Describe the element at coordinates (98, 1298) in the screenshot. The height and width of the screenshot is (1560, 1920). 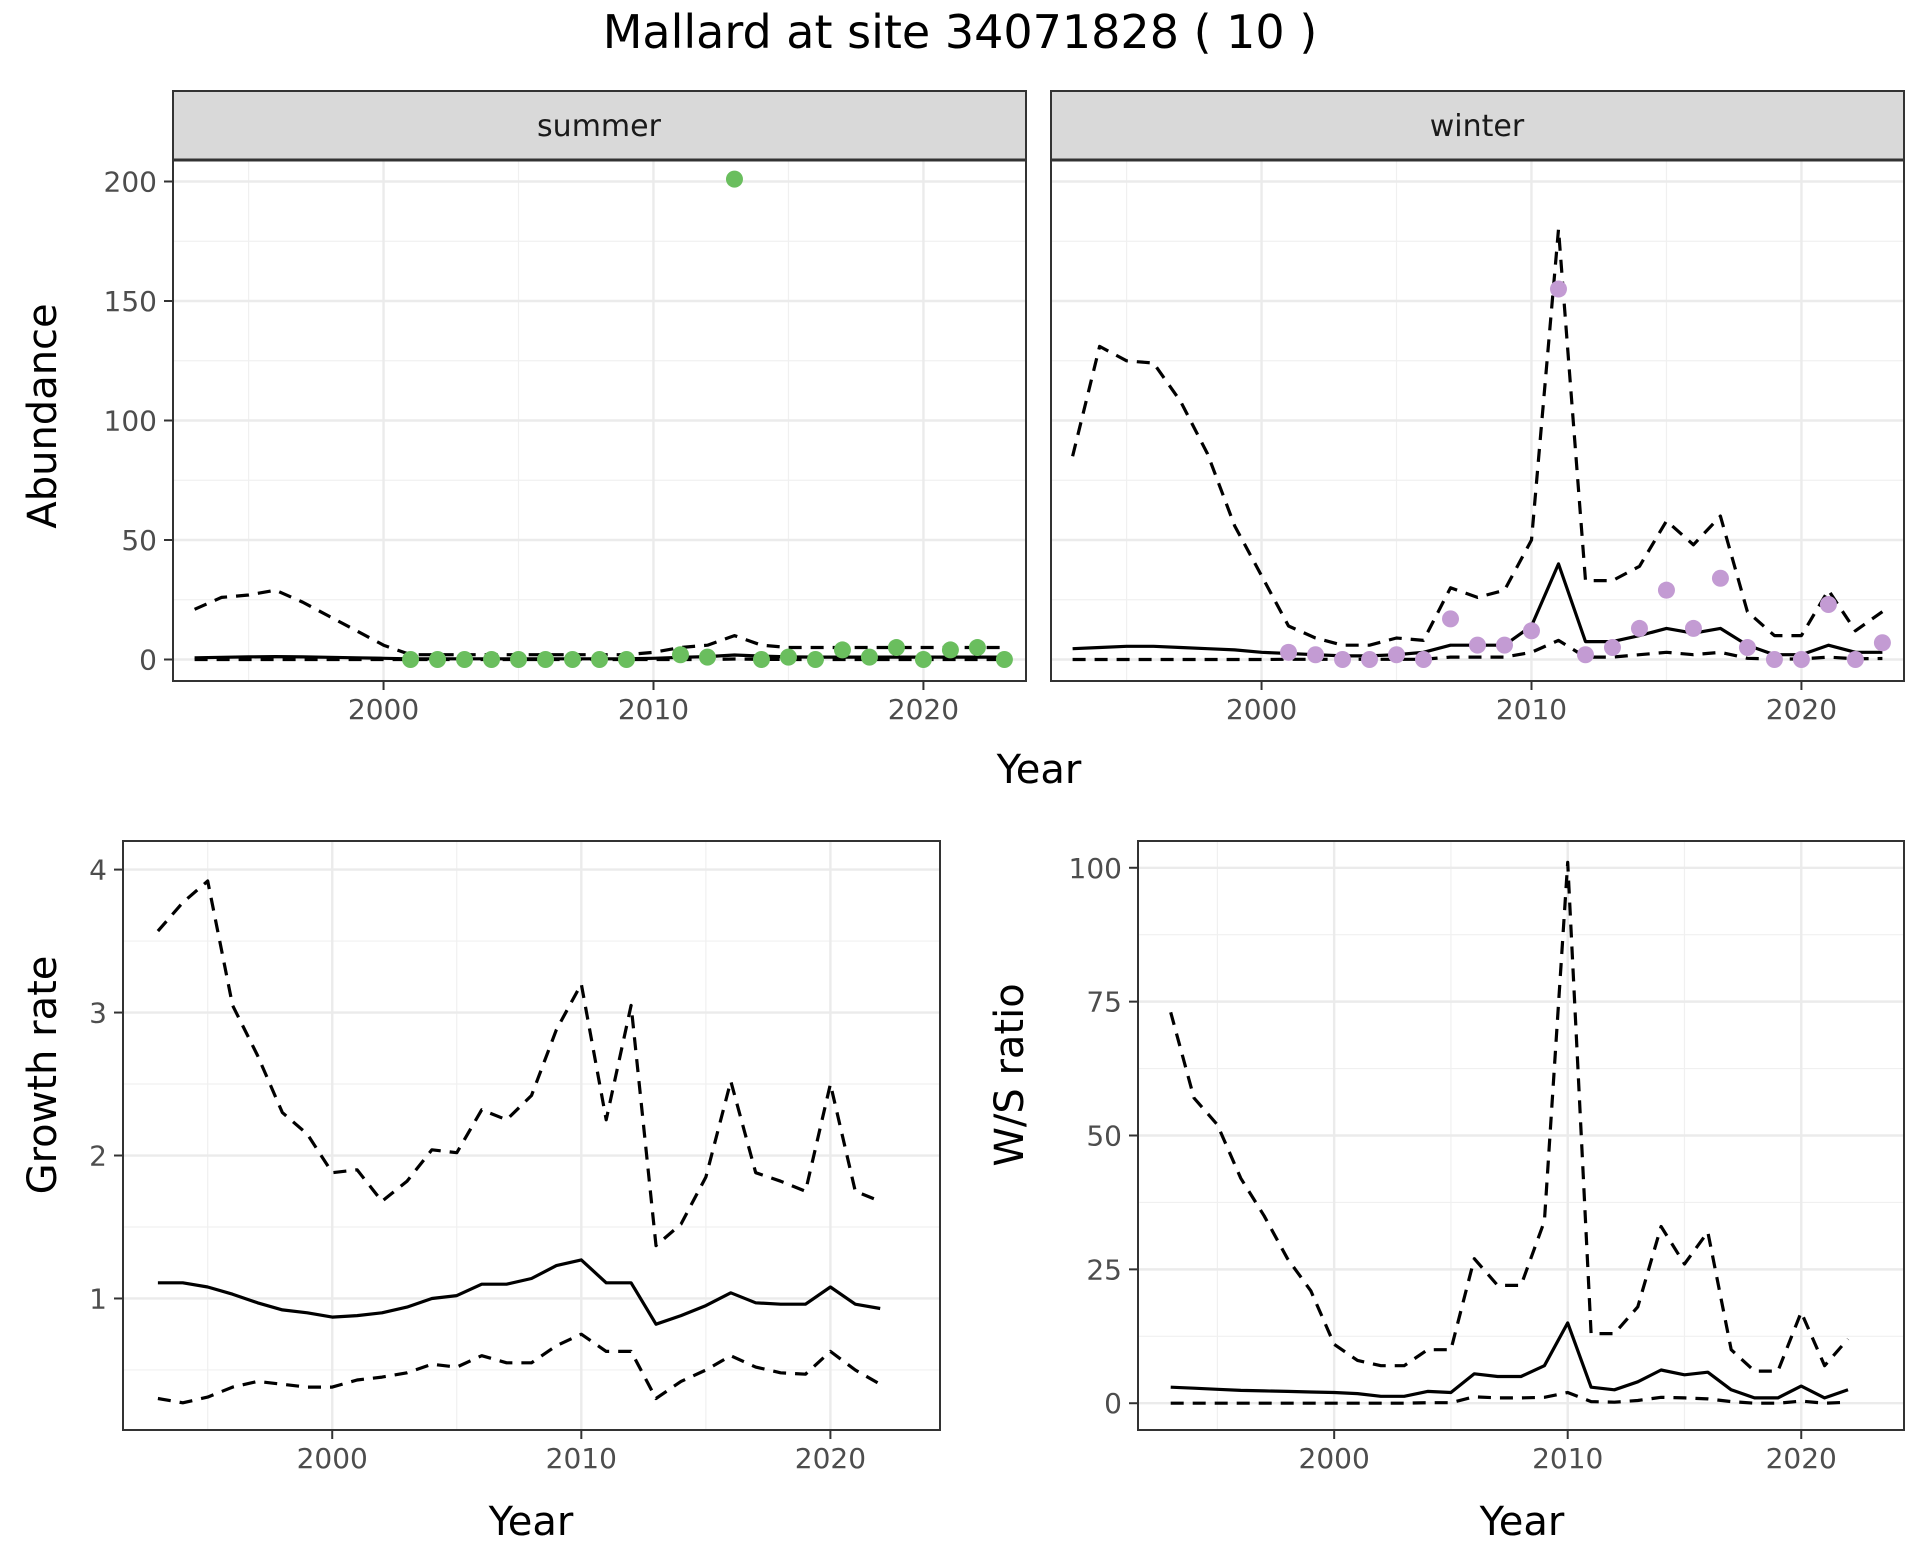
I see `y-tick-label: 1` at that location.